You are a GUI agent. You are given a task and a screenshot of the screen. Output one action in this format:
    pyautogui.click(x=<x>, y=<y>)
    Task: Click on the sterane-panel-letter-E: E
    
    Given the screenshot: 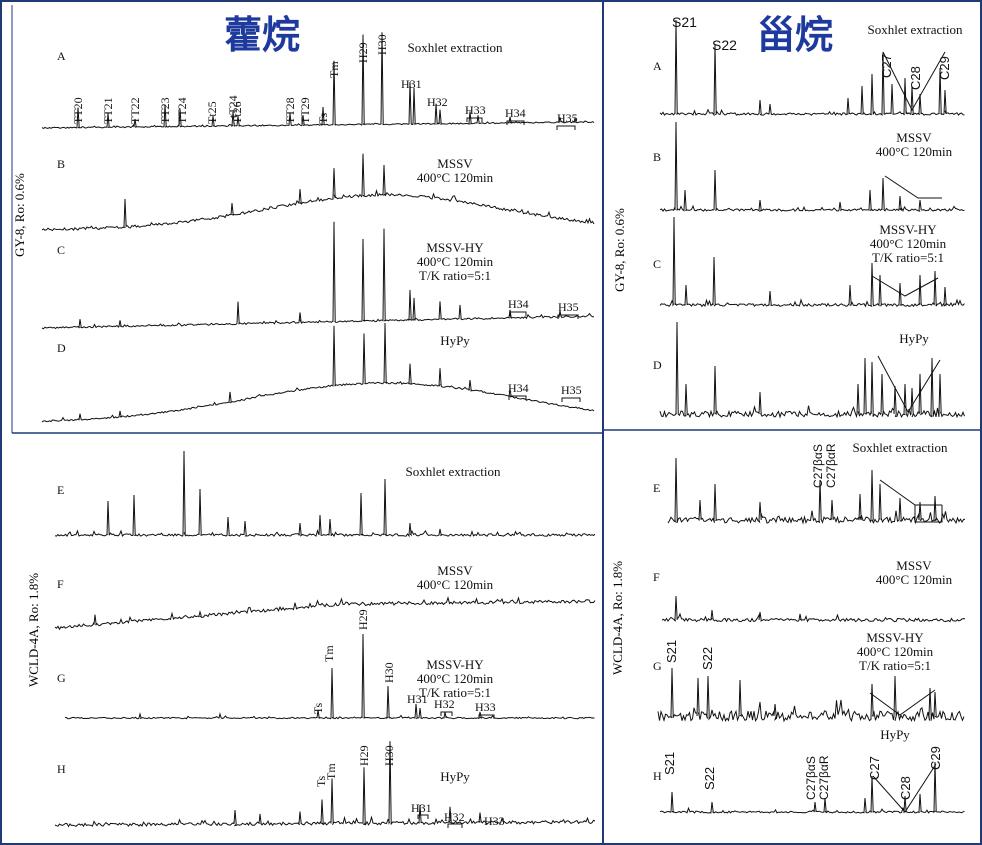 What is the action you would take?
    pyautogui.click(x=656, y=488)
    